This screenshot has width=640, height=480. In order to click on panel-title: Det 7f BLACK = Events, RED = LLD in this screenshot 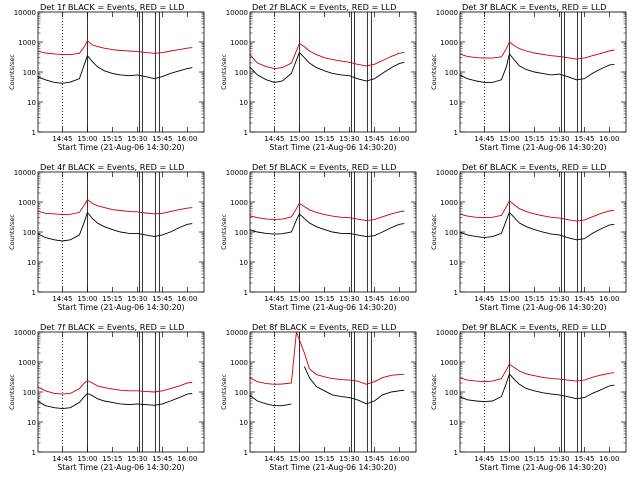, I will do `click(112, 327)`.